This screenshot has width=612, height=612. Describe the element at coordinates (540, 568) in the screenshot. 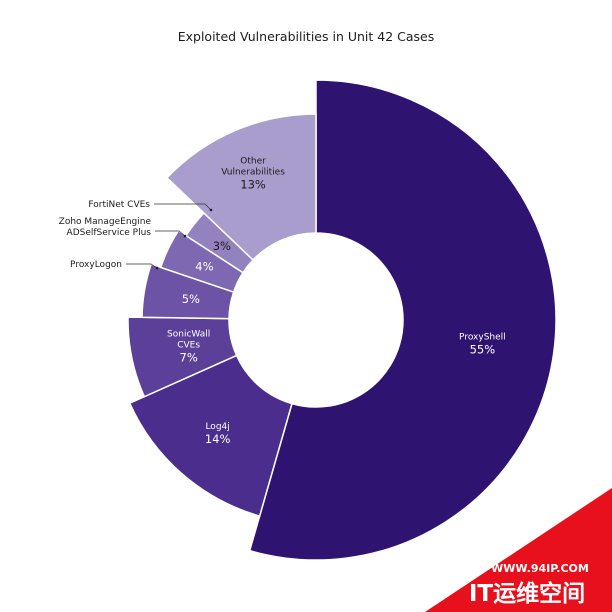

I see `watermark-url: WWW.94IP.COM` at that location.